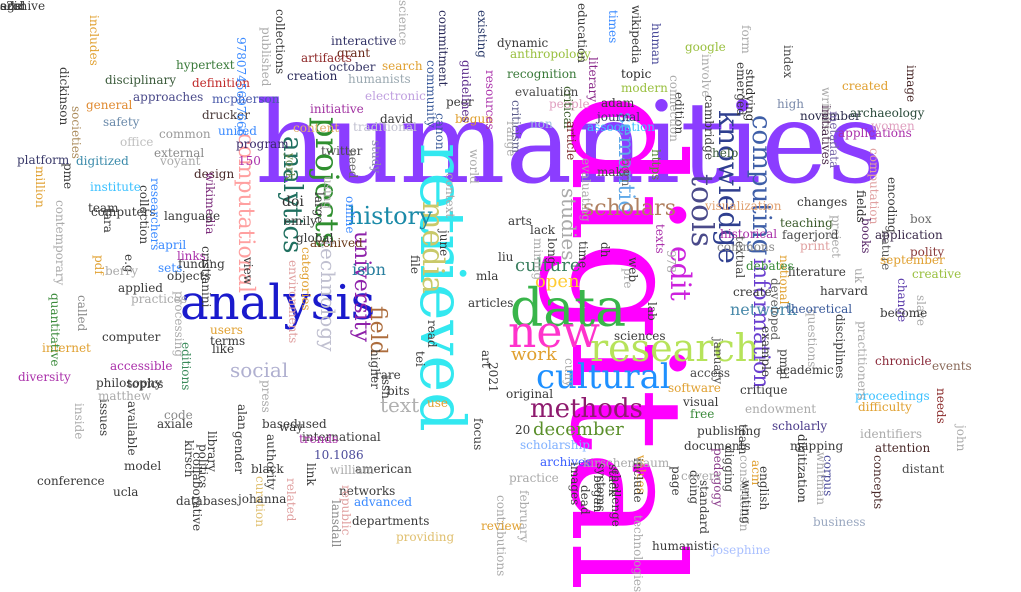 The image size is (1021, 592). I want to click on cloud-word: data, so click(568, 309).